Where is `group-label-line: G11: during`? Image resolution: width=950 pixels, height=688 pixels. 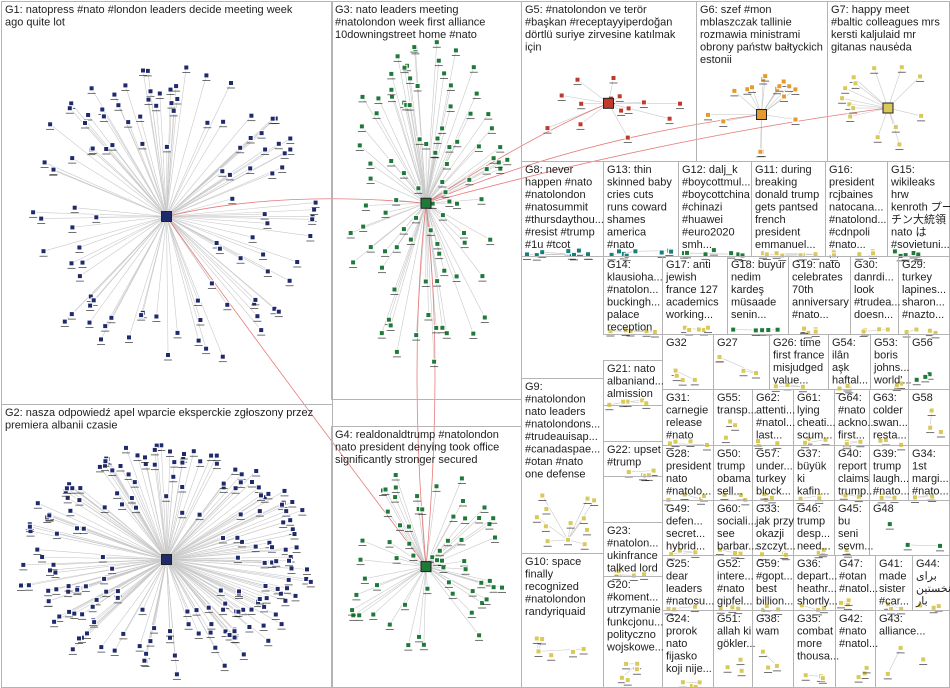
group-label-line: G11: during is located at coordinates (783, 170).